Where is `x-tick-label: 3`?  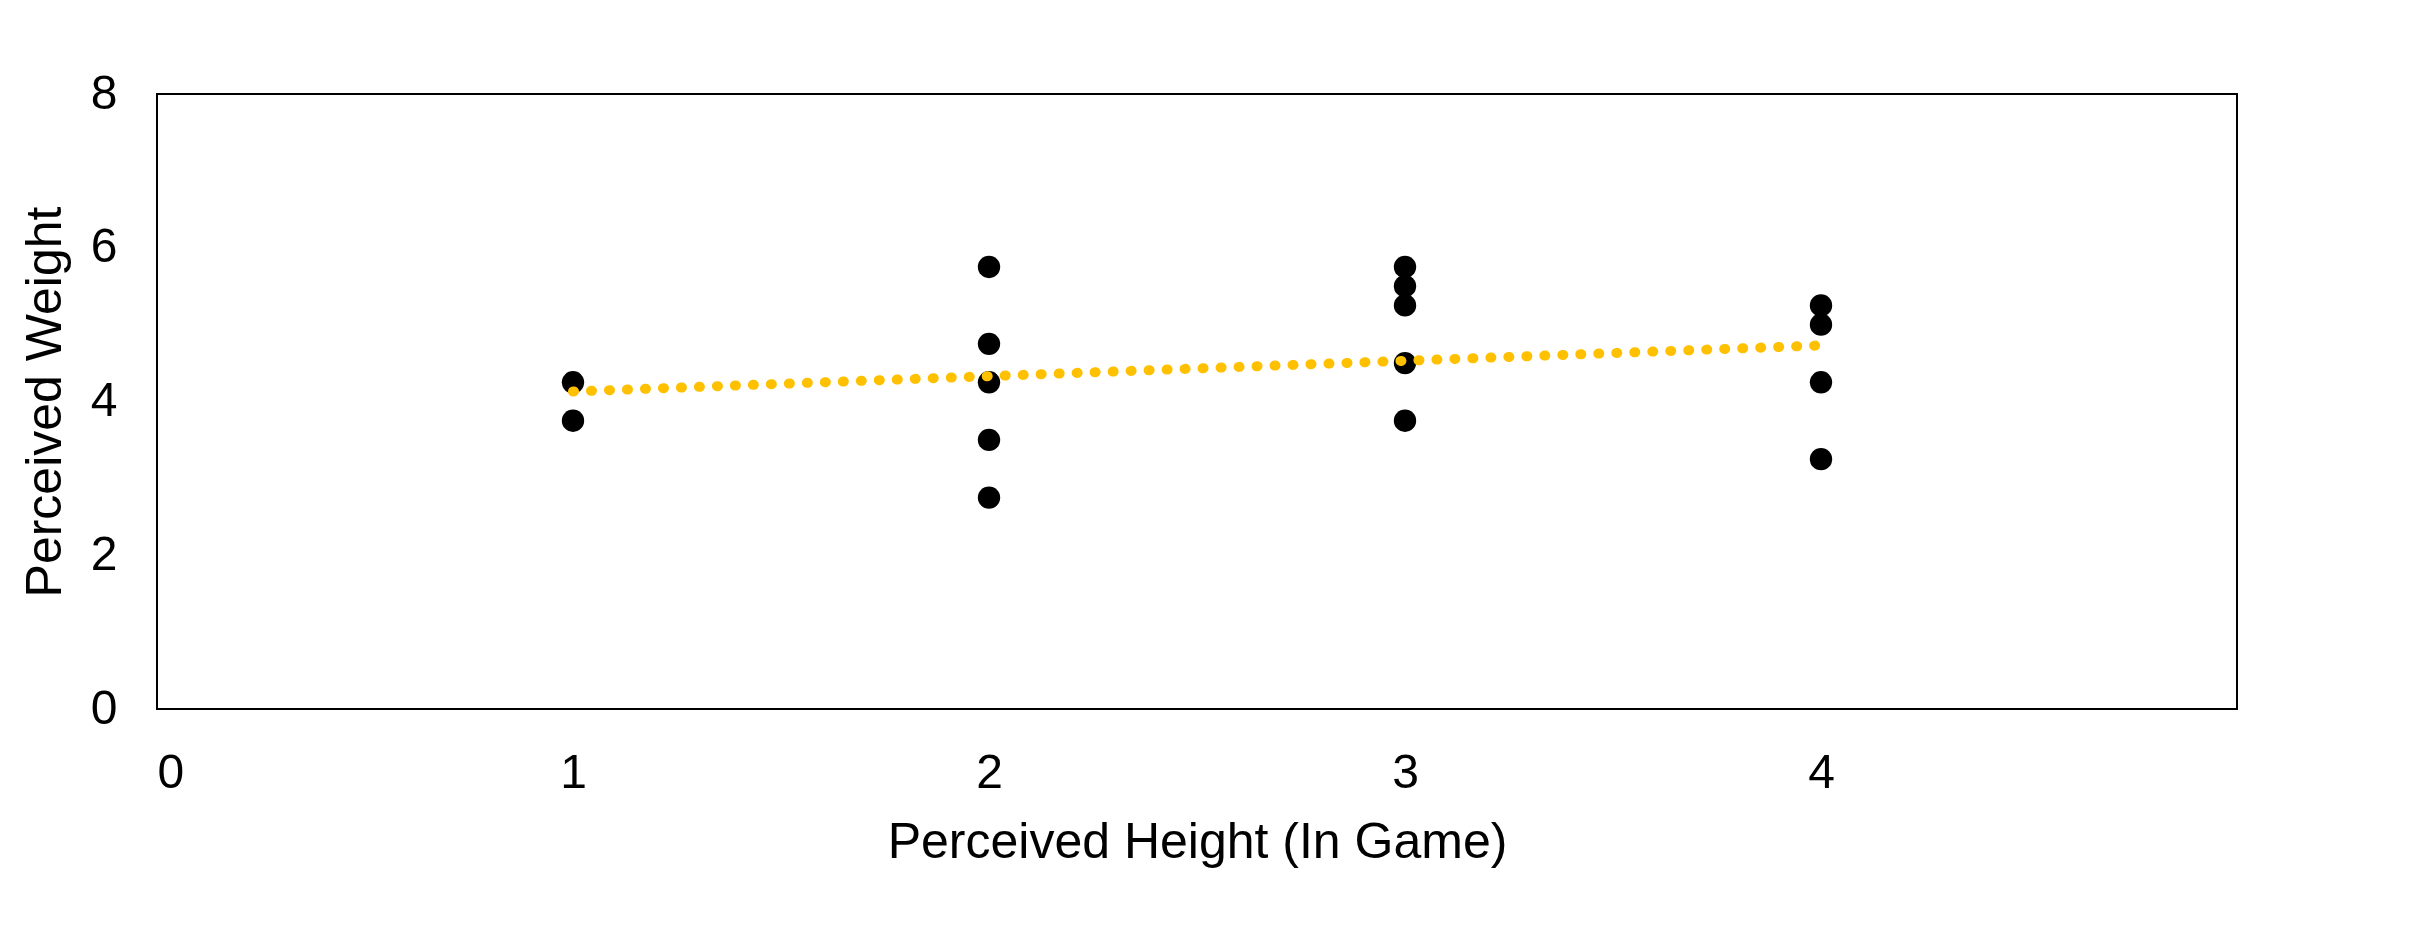 x-tick-label: 3 is located at coordinates (1405, 771).